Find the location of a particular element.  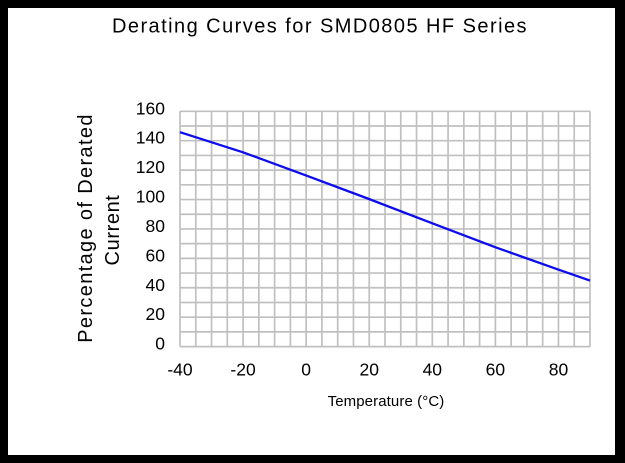

svg-text: 140 is located at coordinates (150, 138).